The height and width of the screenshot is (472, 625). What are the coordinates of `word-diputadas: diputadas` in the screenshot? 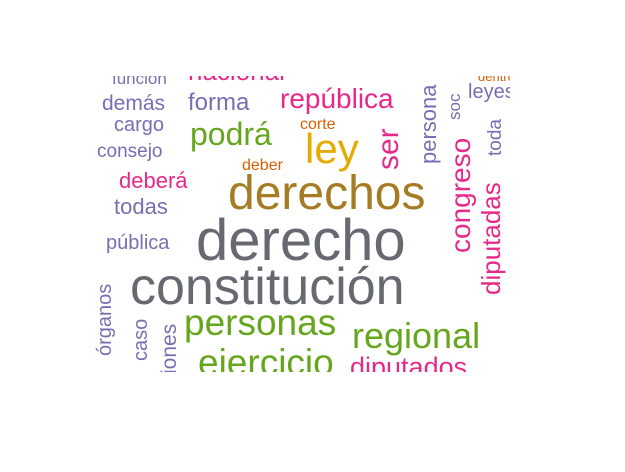 It's located at (491, 238).